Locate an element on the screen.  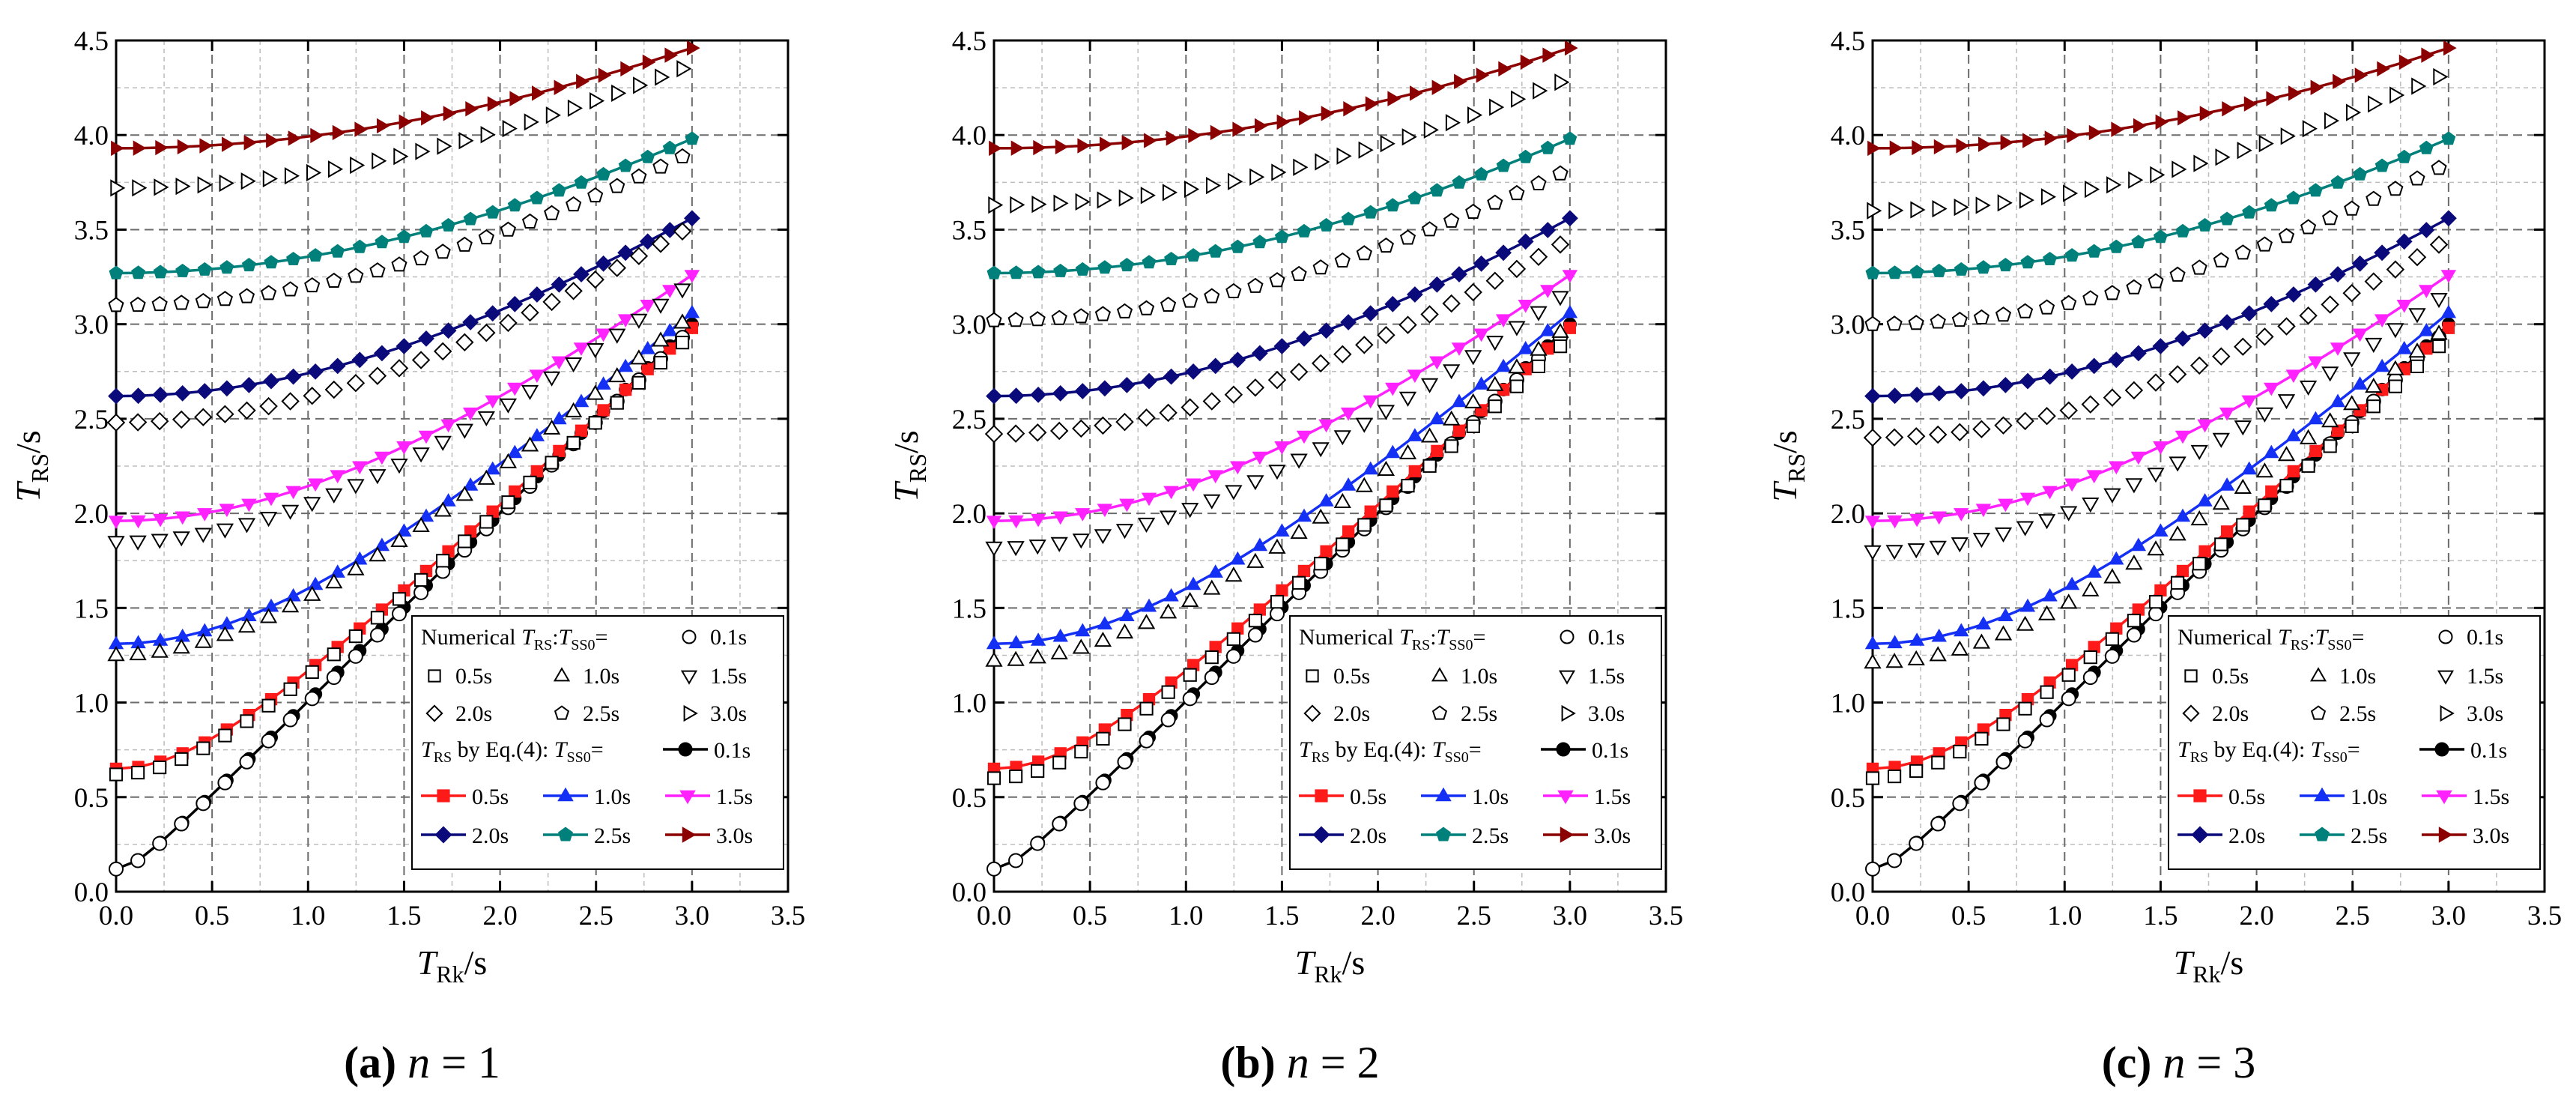
legend-label: 0.5s is located at coordinates (2230, 676).